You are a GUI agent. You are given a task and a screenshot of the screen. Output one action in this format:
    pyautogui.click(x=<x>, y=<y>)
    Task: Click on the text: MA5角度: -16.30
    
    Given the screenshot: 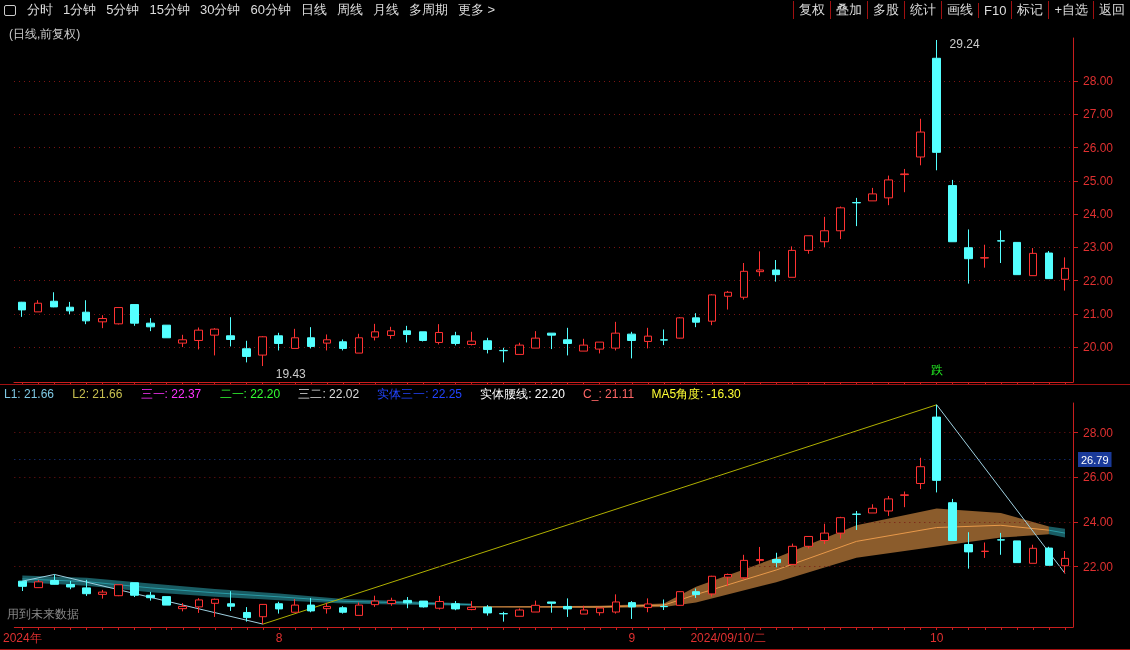 What is the action you would take?
    pyautogui.click(x=696, y=394)
    